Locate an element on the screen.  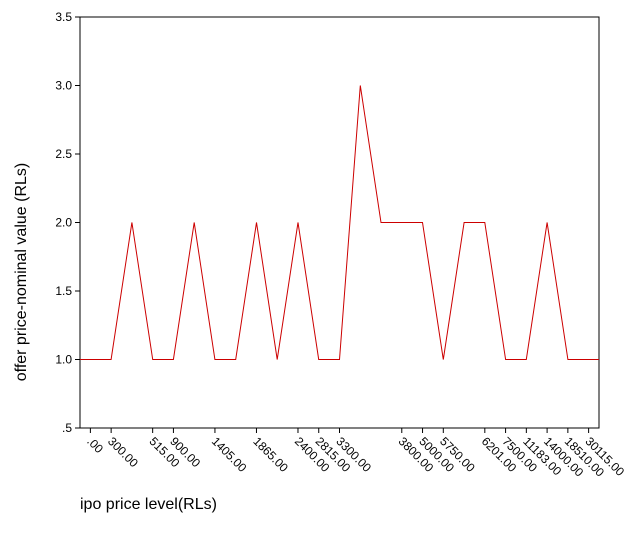
y-tick-label: .5 is located at coordinates (67, 428).